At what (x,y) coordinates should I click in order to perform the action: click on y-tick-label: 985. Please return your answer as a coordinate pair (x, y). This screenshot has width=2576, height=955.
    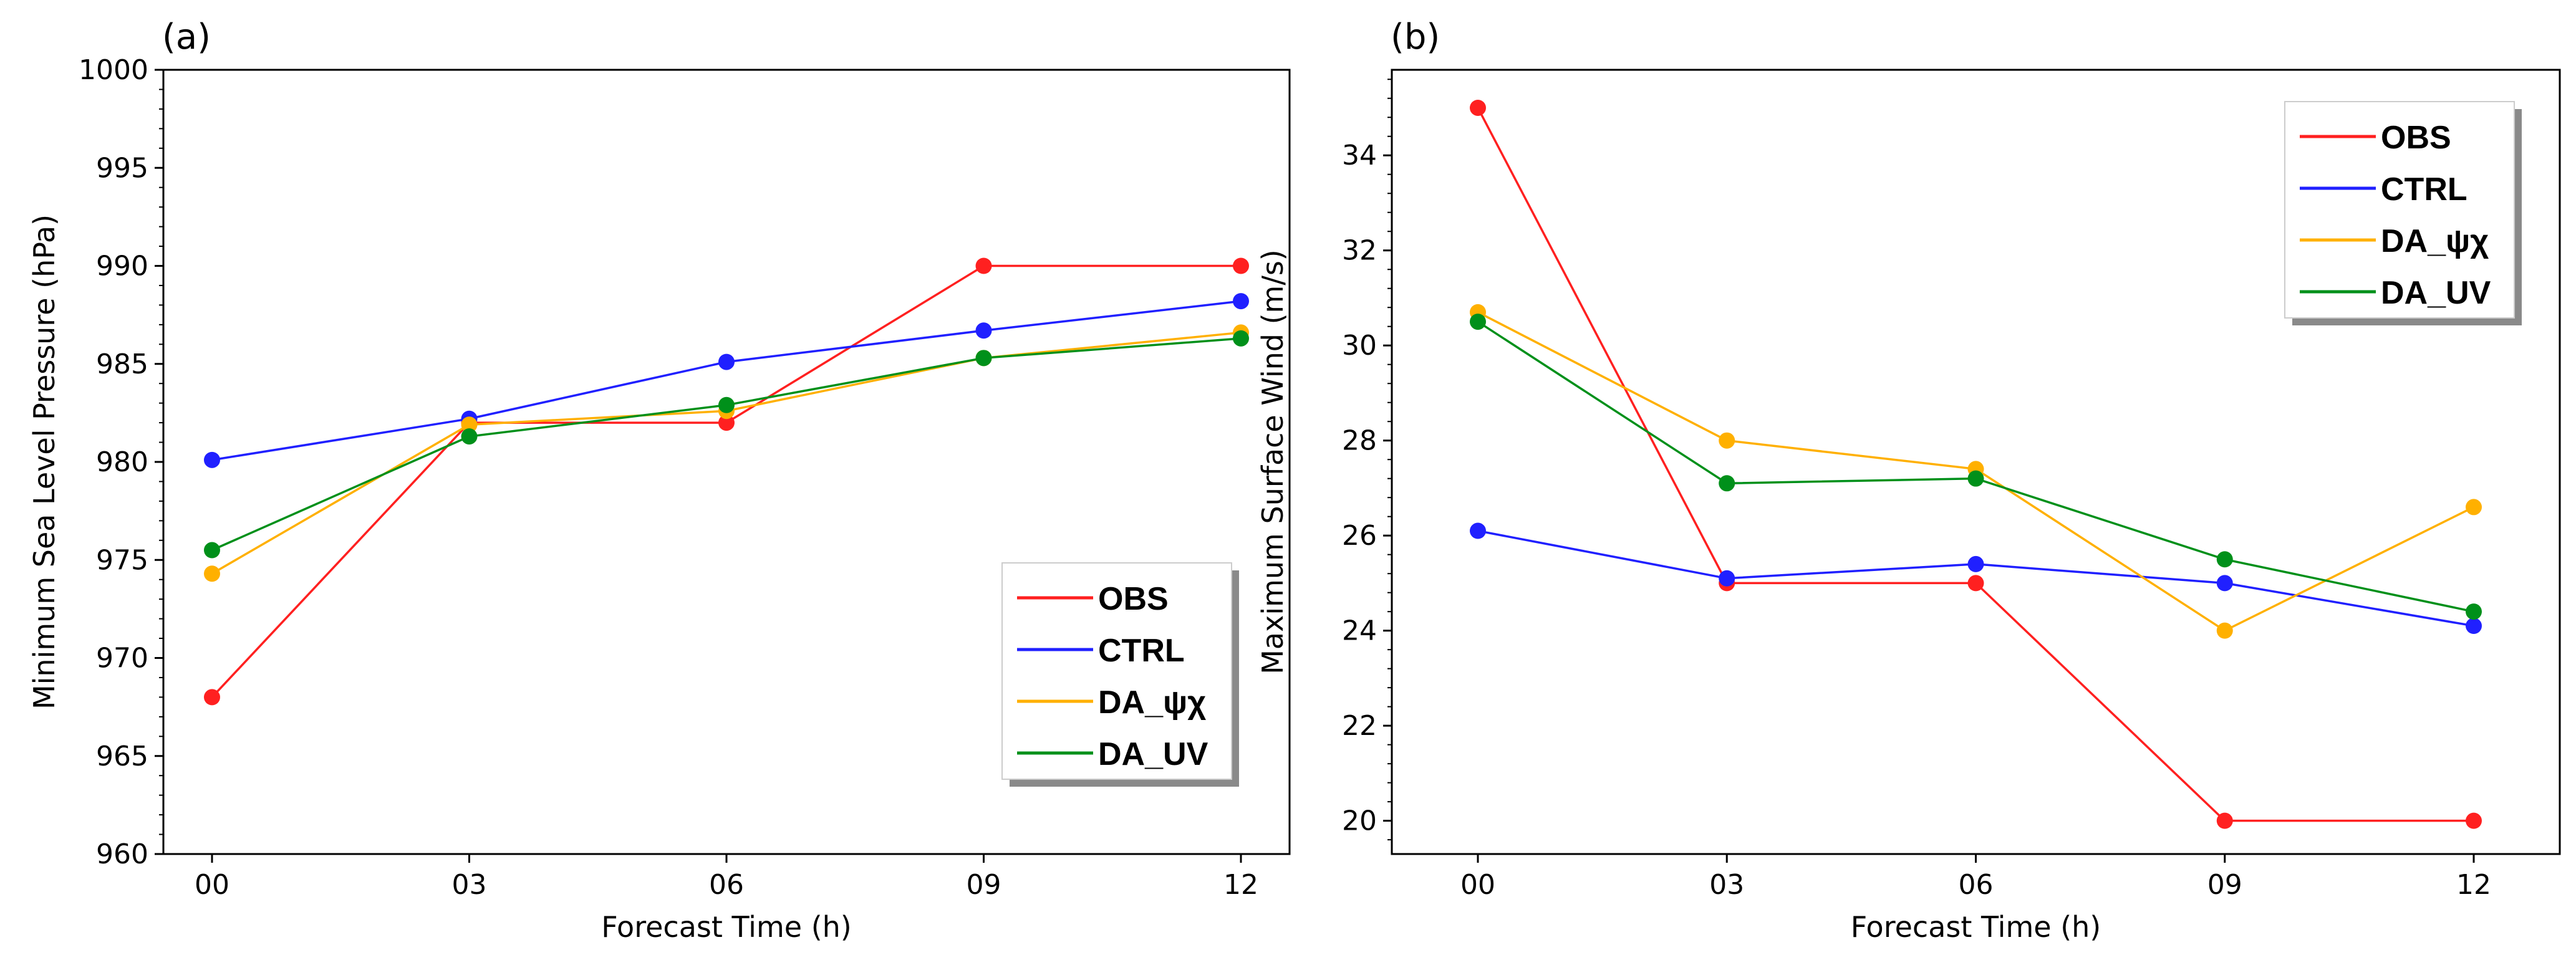
    Looking at the image, I should click on (122, 364).